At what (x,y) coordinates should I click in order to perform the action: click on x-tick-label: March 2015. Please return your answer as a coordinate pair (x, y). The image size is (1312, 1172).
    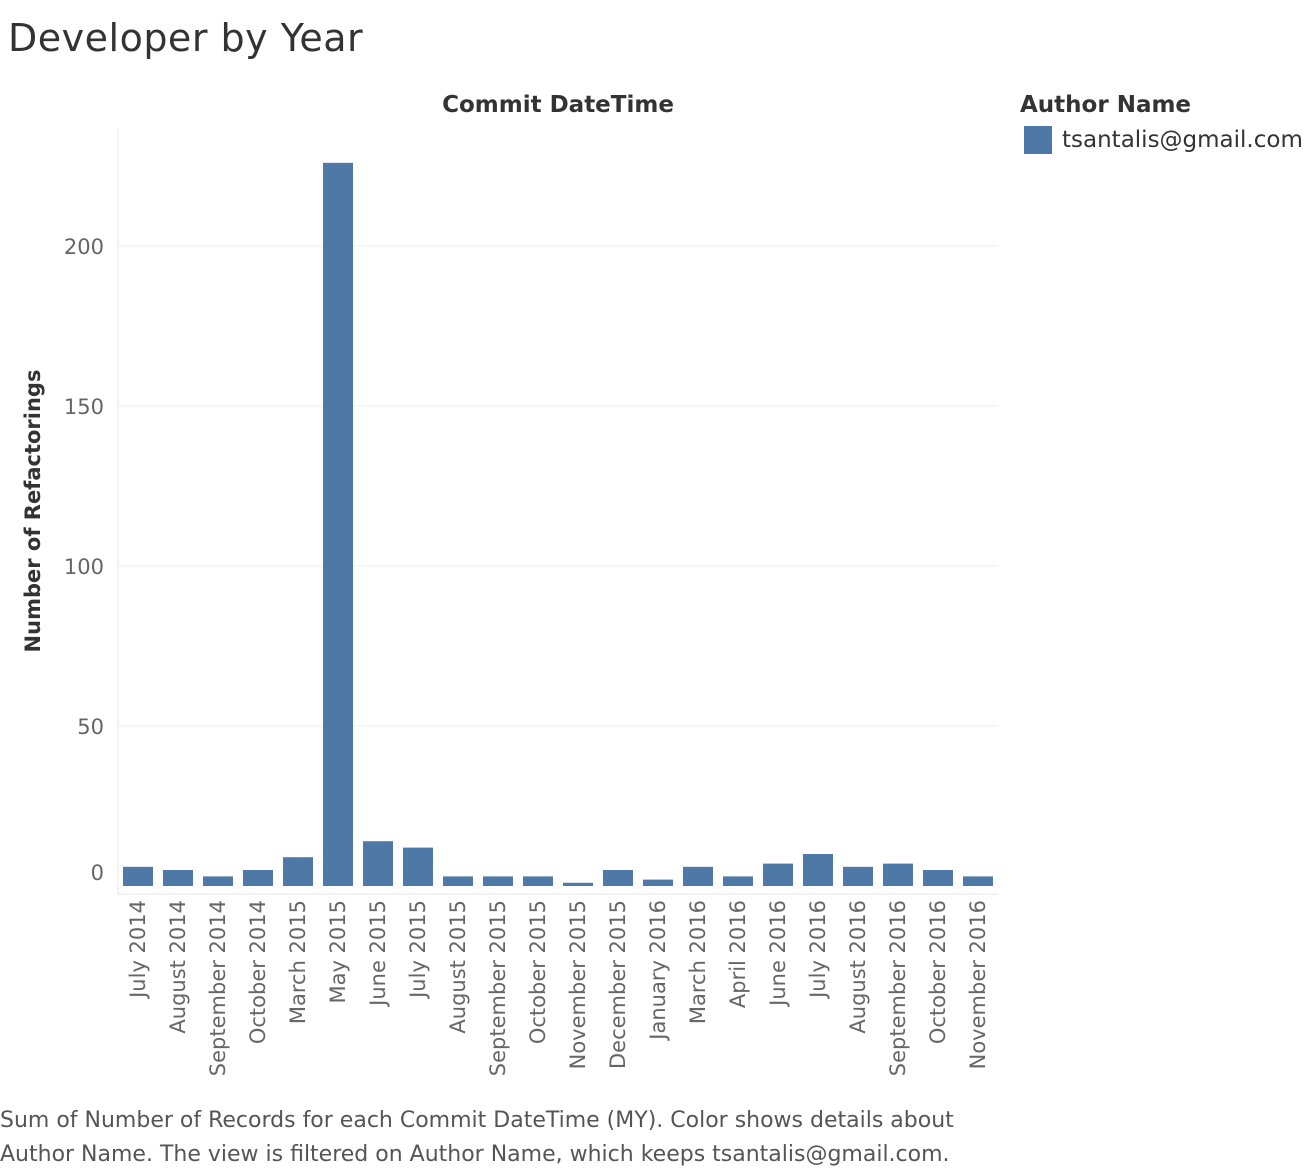
    Looking at the image, I should click on (298, 962).